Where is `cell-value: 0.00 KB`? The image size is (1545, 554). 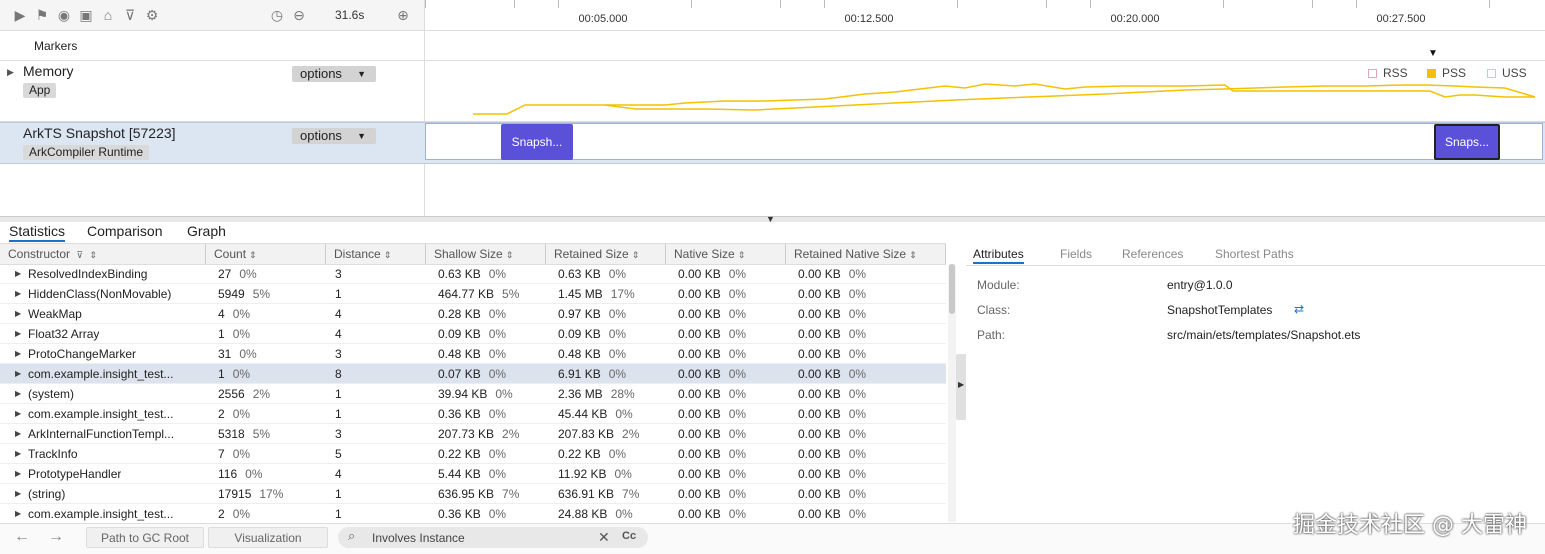
cell-value: 0.00 KB is located at coordinates (819, 434).